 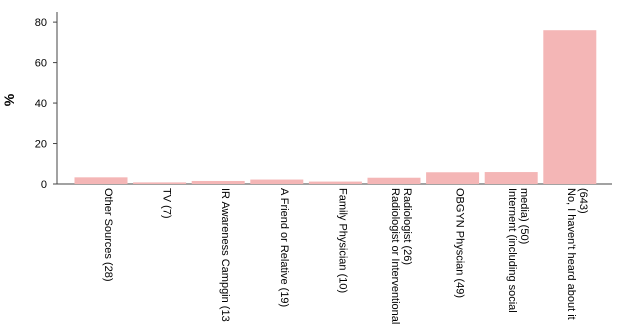 I want to click on x-tick-label: Internent (including social media) (50), so click(x=518, y=250).